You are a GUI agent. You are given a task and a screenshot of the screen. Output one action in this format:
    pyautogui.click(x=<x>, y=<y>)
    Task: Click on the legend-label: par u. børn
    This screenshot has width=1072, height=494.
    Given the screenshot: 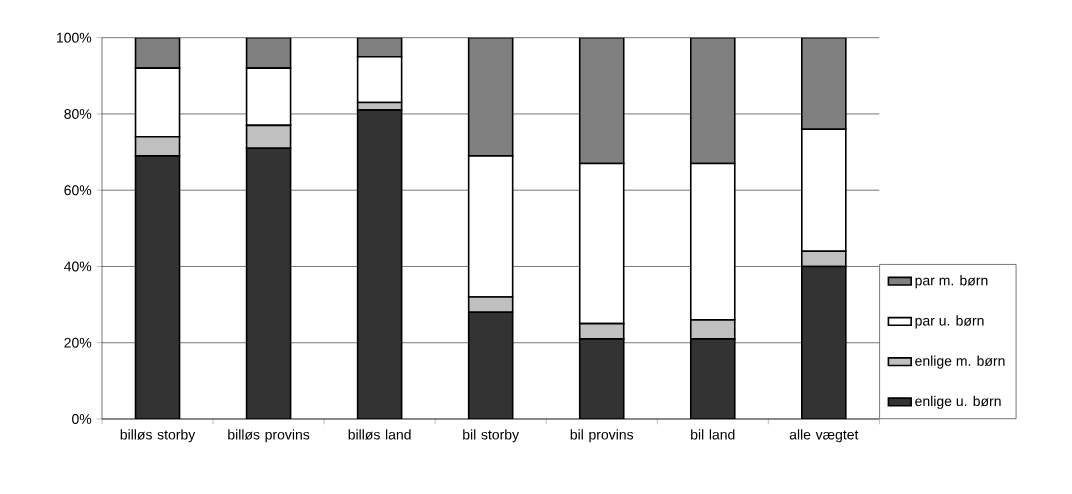 What is the action you would take?
    pyautogui.click(x=949, y=322)
    